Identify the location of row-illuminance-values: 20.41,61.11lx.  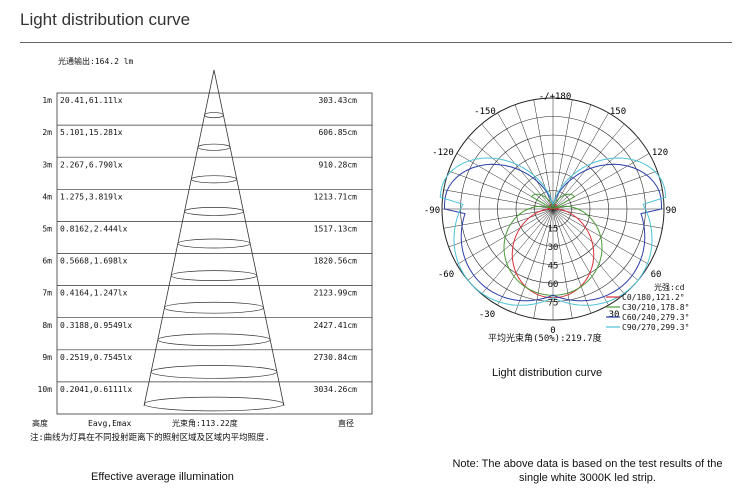
(91, 100).